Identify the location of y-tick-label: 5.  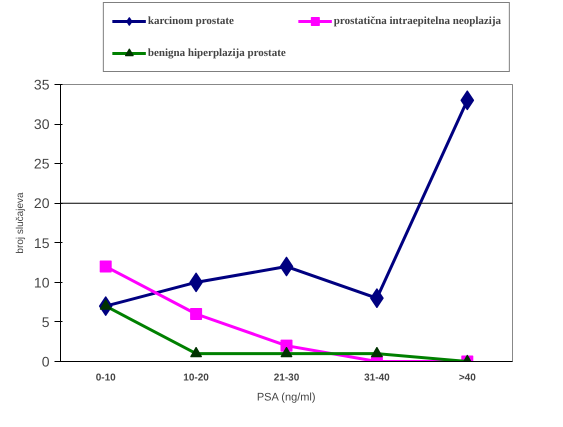
(46, 322).